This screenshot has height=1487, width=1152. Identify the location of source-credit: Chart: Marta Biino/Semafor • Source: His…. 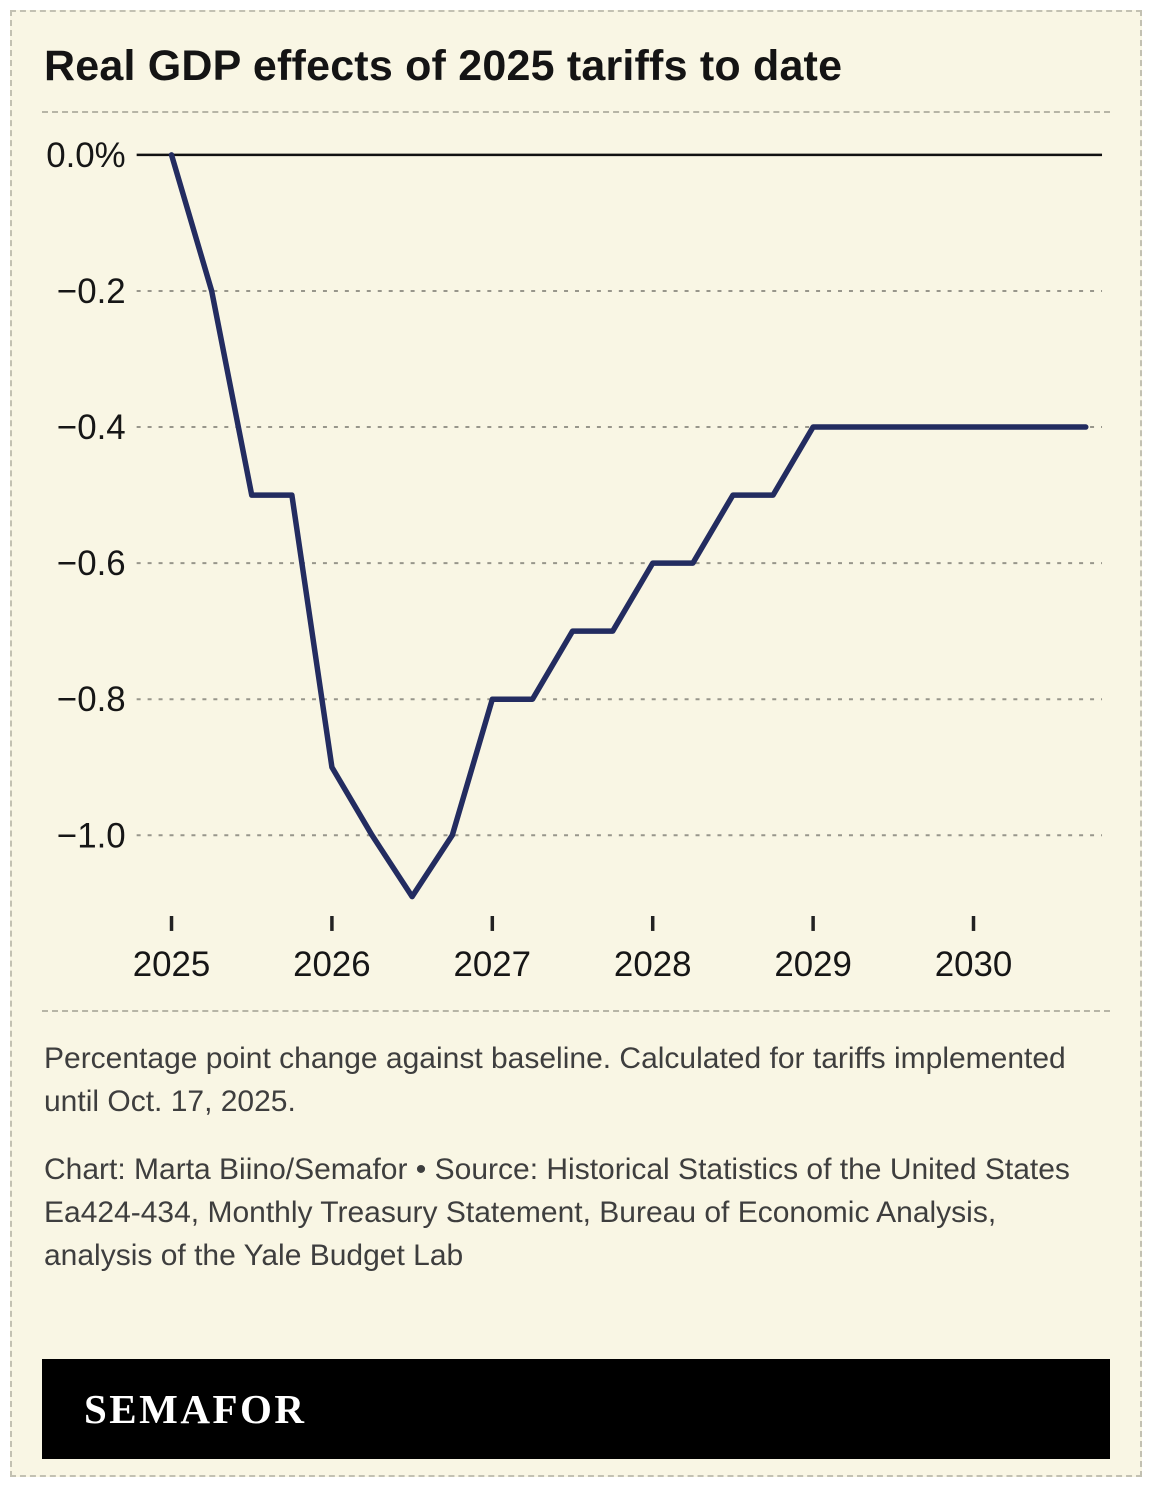
(557, 1212).